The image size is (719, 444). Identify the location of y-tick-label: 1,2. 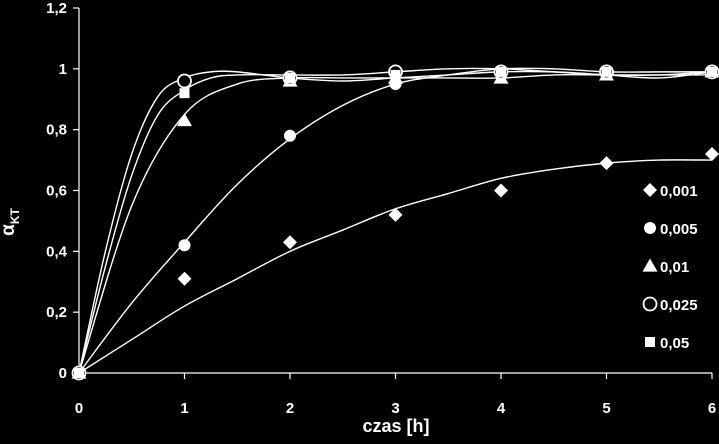
(56, 8).